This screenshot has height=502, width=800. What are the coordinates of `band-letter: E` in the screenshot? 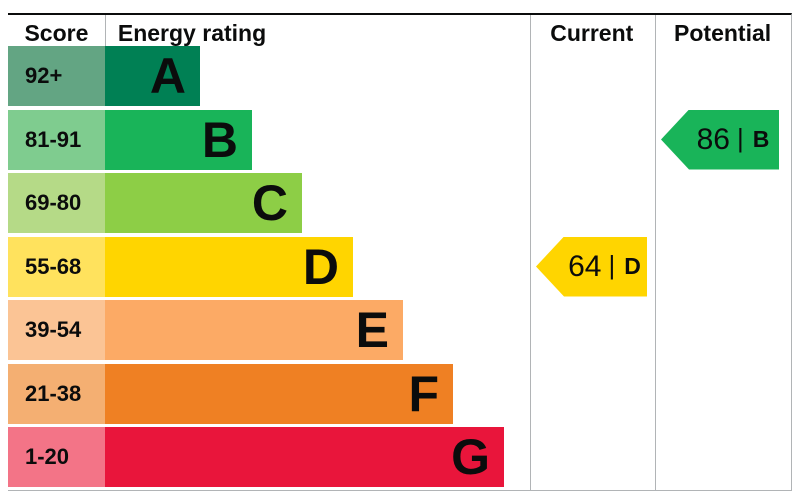 It's located at (372, 330).